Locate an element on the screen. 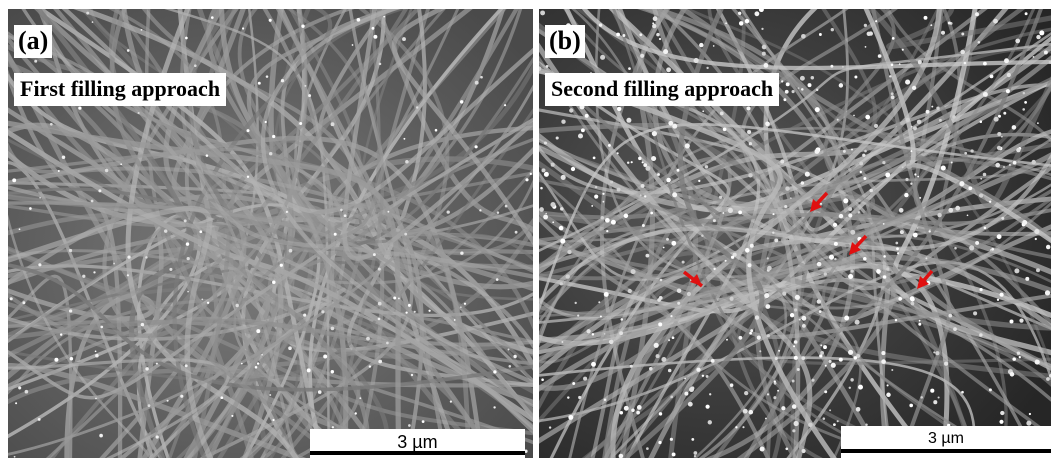  scale-bar-b: 3 µm is located at coordinates (946, 442).